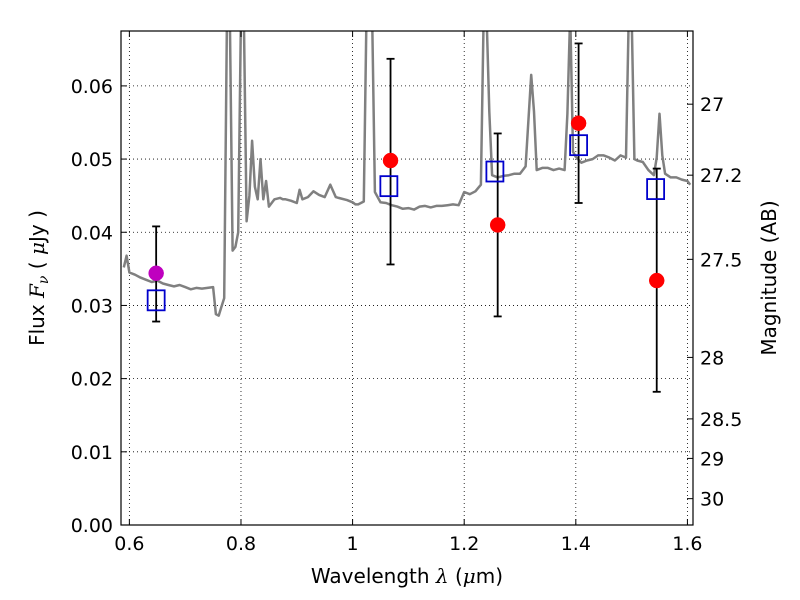  Describe the element at coordinates (92, 453) in the screenshot. I see `y-tick-label: 0.01` at that location.